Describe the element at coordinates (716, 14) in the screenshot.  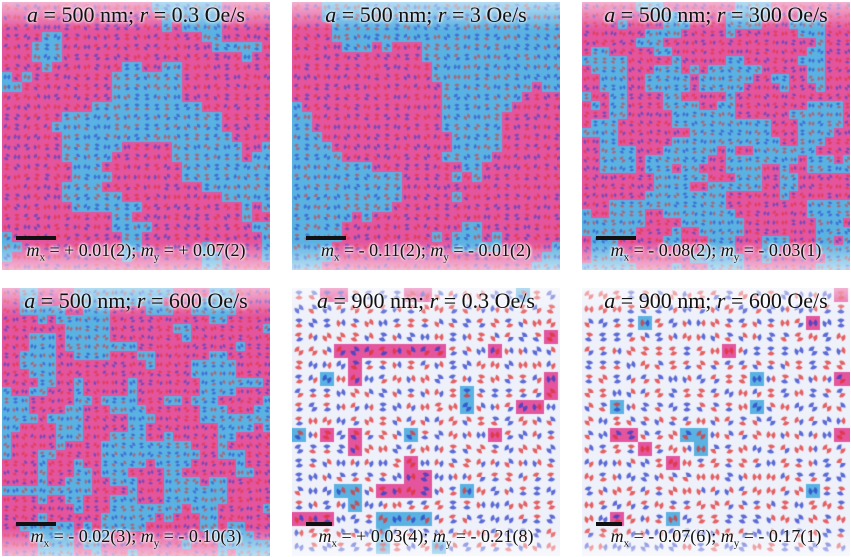
I see `panel-title: a = 500 nm; r = 300 Oe/s` at that location.